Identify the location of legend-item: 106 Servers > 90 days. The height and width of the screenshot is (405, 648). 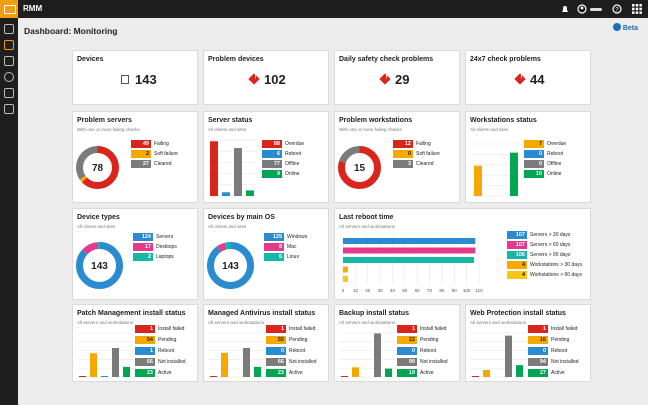
(552, 255).